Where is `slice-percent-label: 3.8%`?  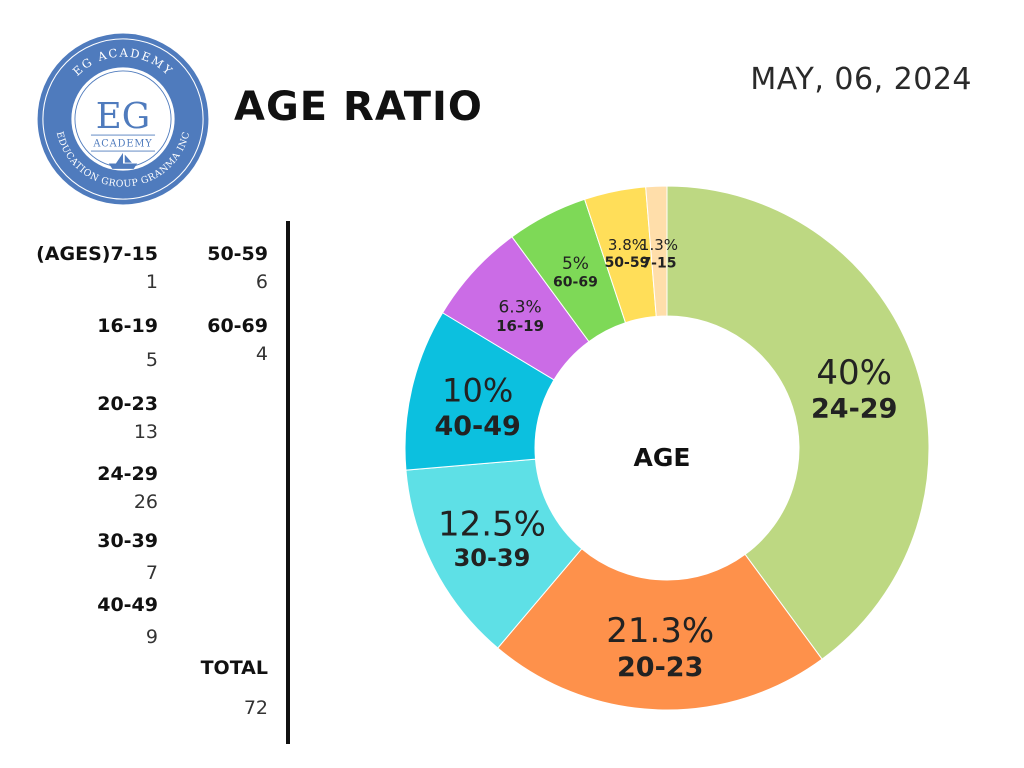 slice-percent-label: 3.8% is located at coordinates (627, 245).